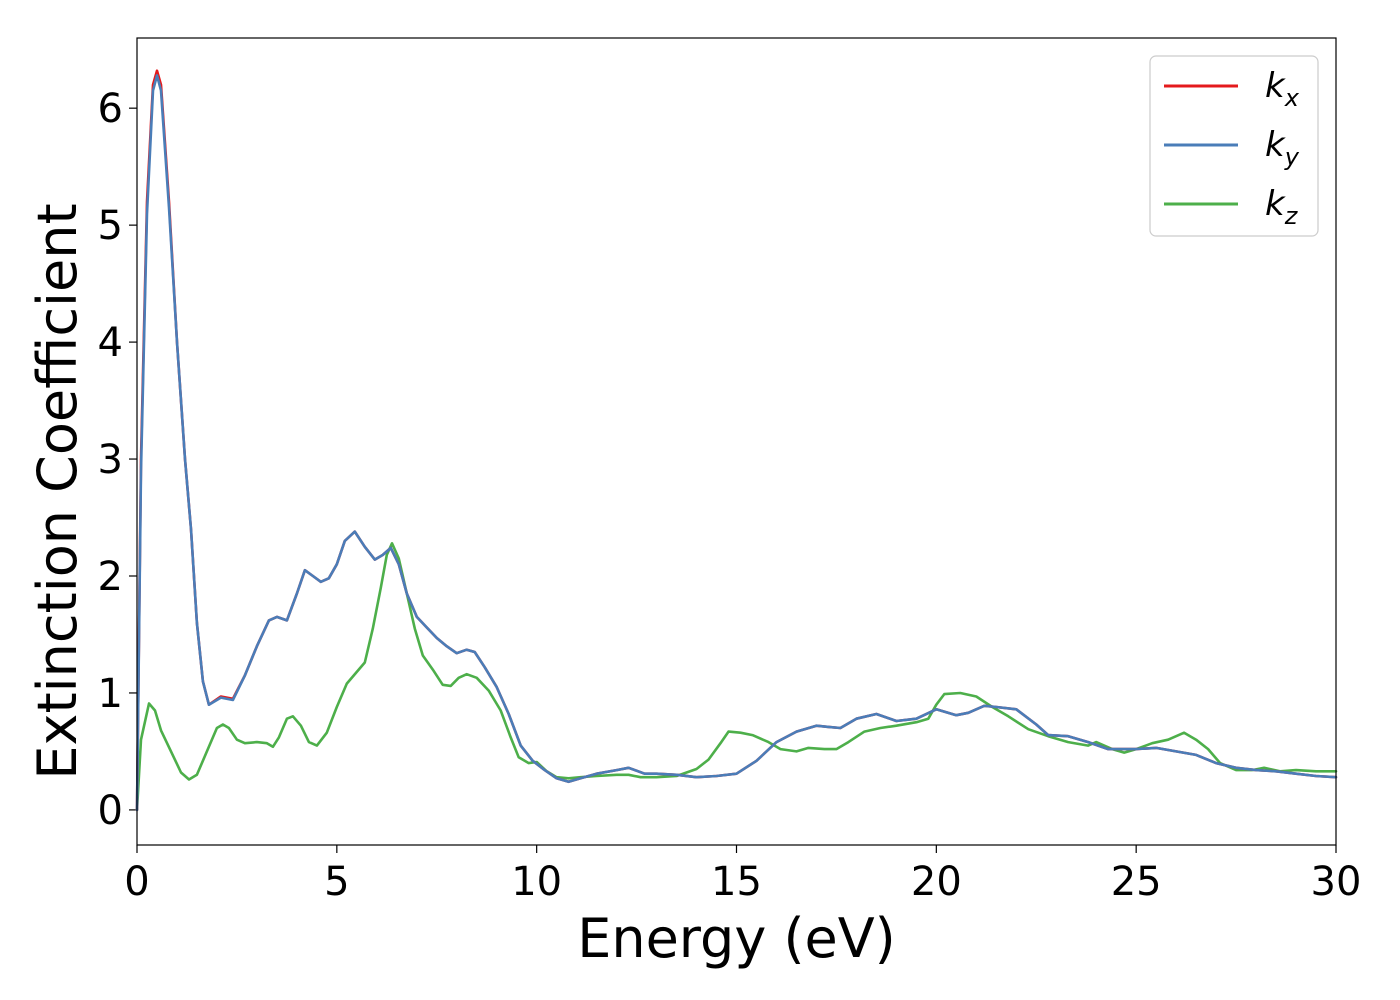 This screenshot has height=1000, width=1400. What do you see at coordinates (110, 811) in the screenshot?
I see `y-tick-label: 0` at bounding box center [110, 811].